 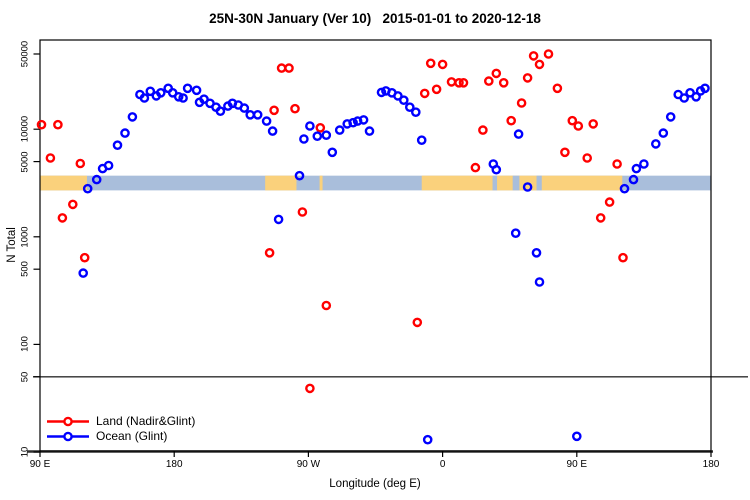 I want to click on y-tick-label: 100, so click(x=25, y=344).